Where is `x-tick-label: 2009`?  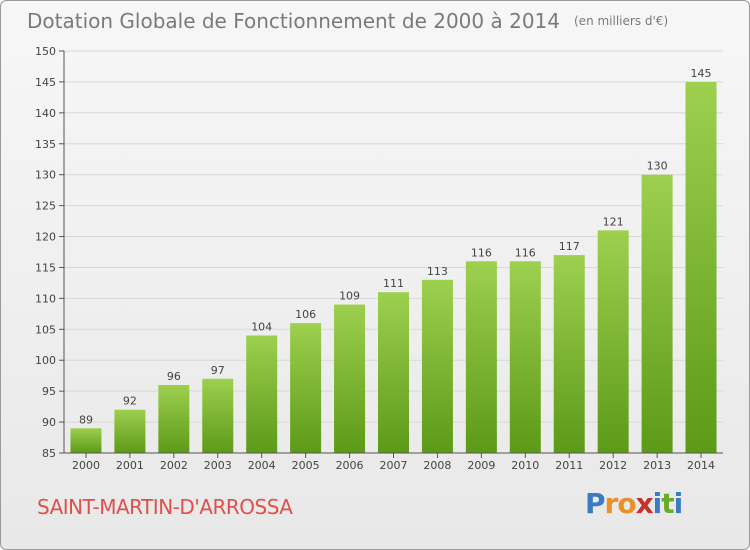
x-tick-label: 2009 is located at coordinates (481, 465).